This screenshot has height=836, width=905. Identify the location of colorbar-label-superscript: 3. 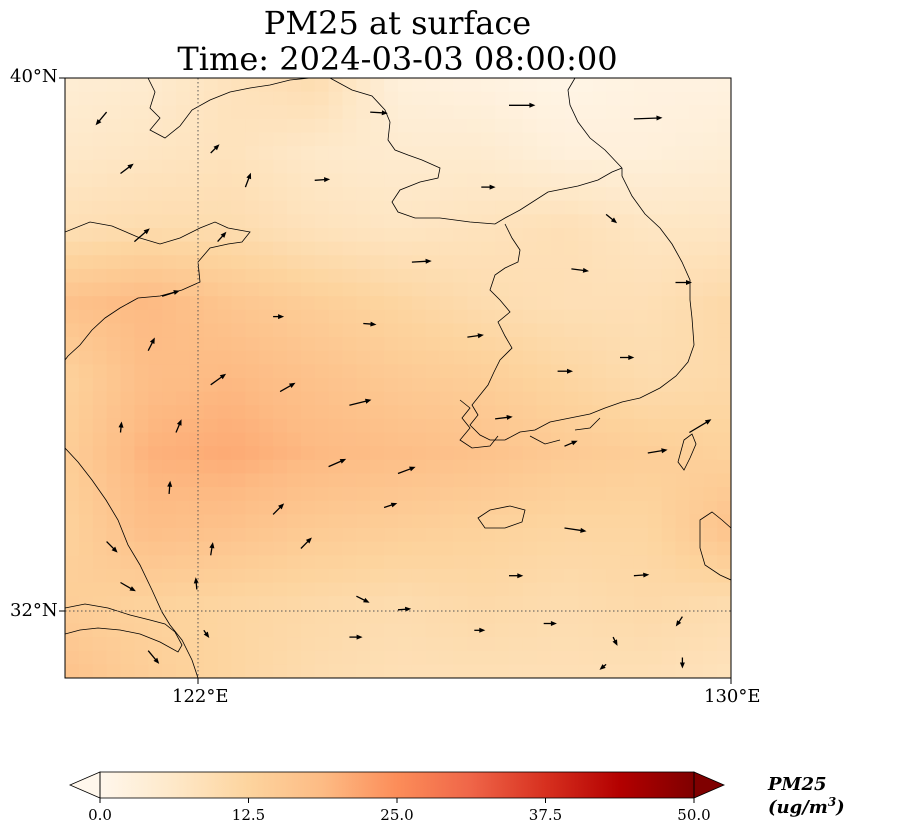
(832, 802).